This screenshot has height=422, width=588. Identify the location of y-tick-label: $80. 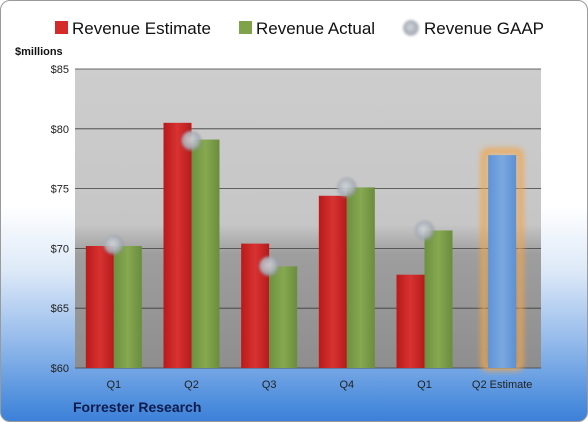
(60, 130).